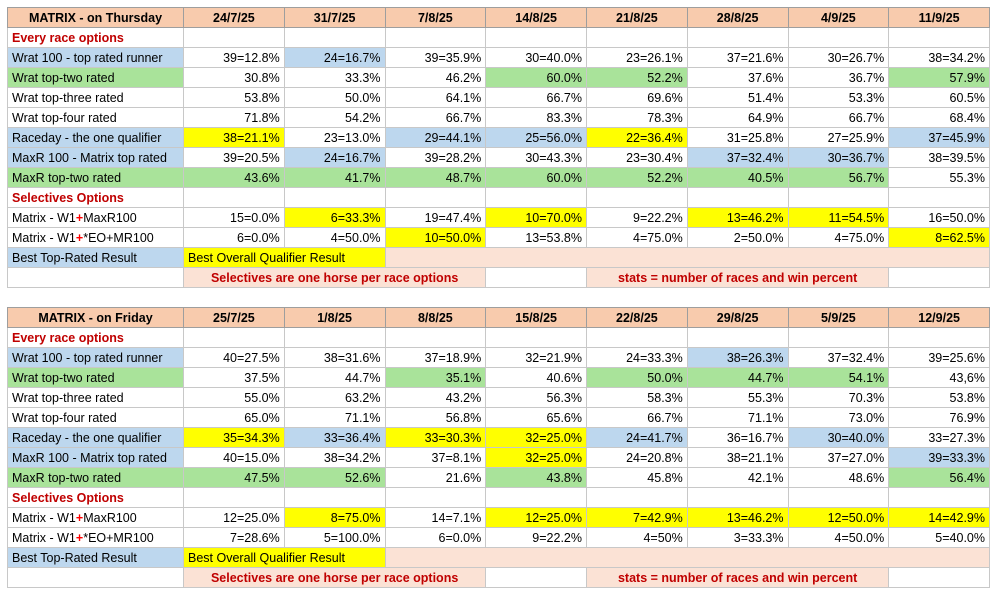 This screenshot has height=592, width=992. I want to click on stat-cell: 45.8%, so click(637, 477).